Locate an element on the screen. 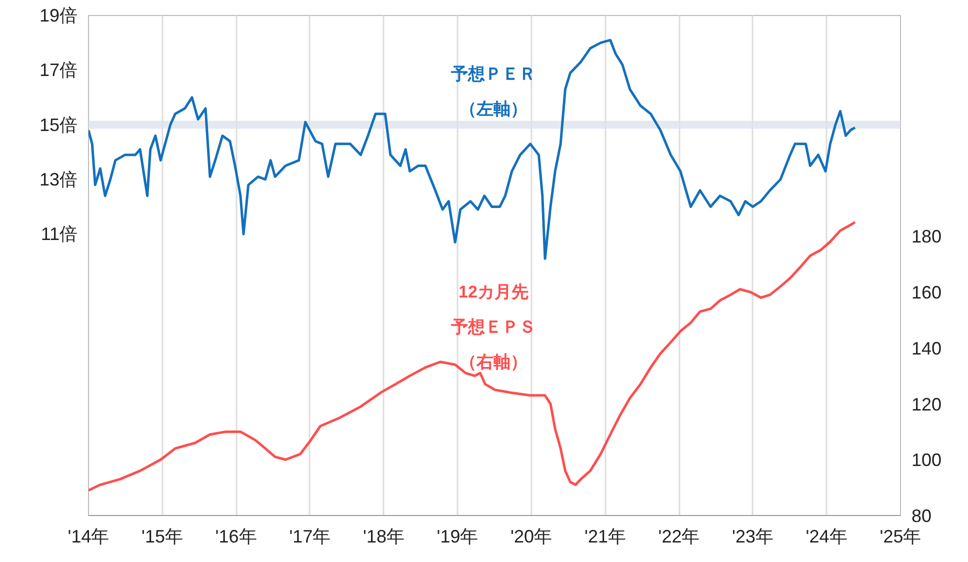  x-tick-label: '20年 is located at coordinates (531, 536).